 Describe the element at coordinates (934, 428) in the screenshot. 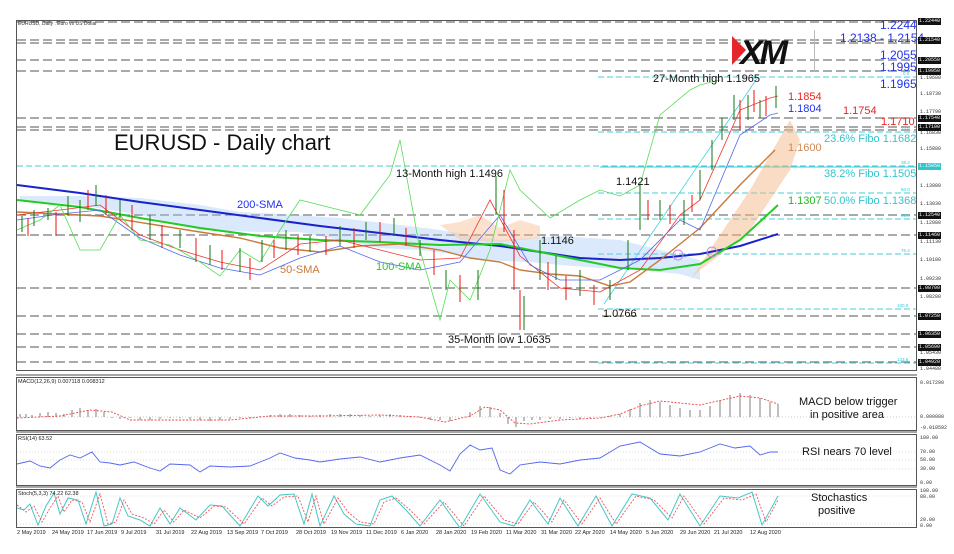

I see `macd-scale-label: -0.010592` at that location.